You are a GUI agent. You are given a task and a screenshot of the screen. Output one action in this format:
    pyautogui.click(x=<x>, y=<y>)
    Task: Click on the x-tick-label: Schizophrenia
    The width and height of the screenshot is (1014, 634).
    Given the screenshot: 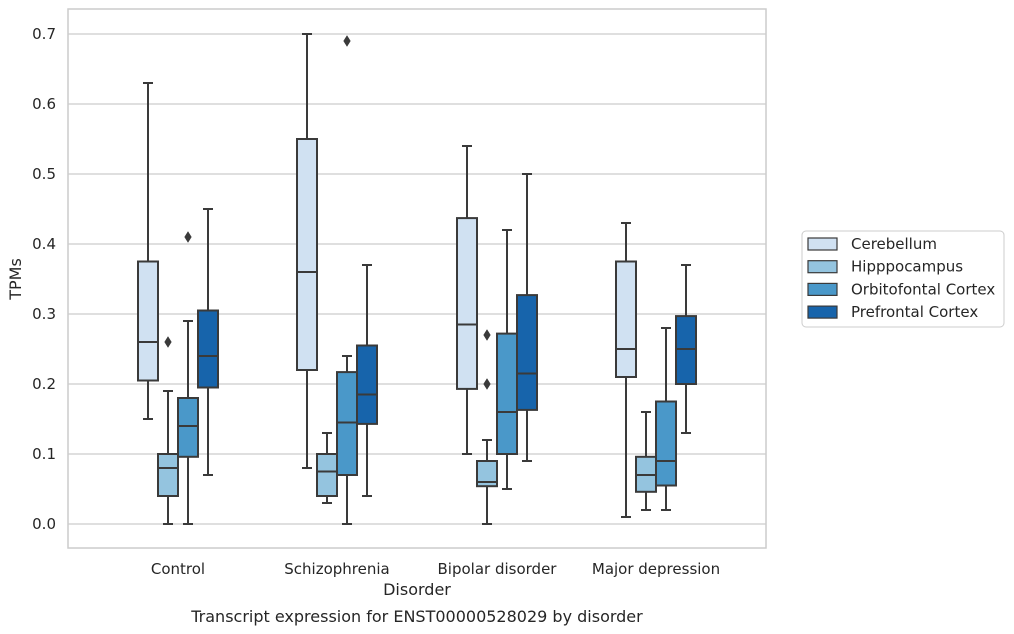 What is the action you would take?
    pyautogui.click(x=336, y=569)
    